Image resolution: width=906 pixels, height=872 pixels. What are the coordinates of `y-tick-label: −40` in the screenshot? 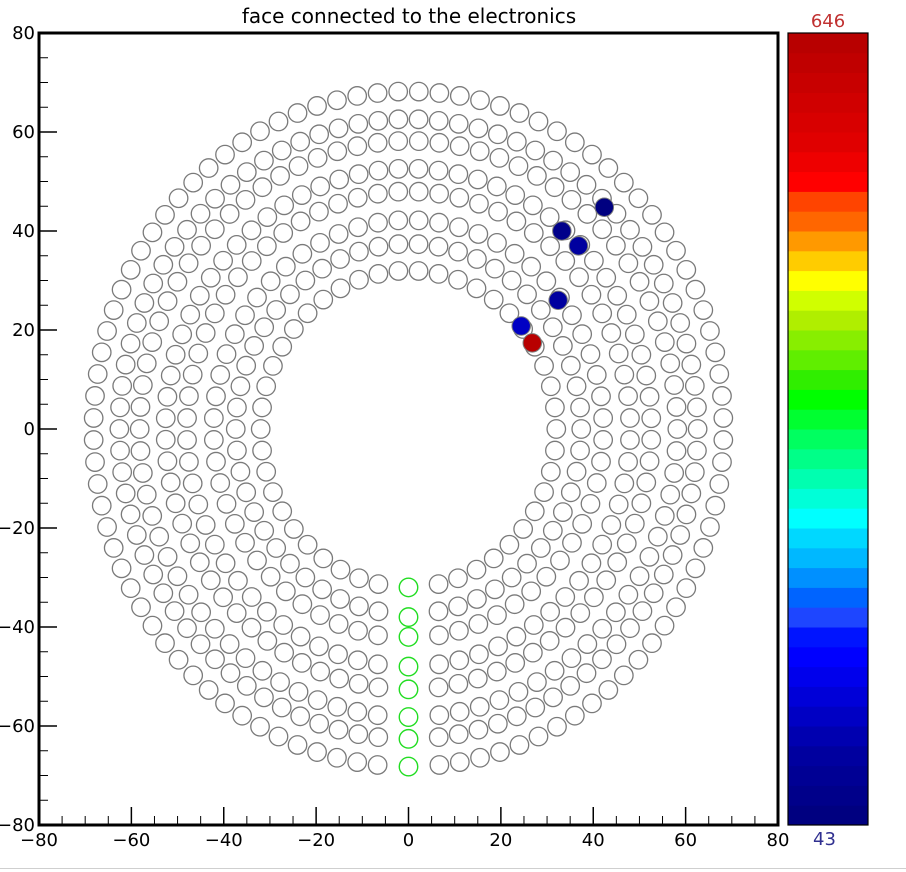 It's located at (17, 627).